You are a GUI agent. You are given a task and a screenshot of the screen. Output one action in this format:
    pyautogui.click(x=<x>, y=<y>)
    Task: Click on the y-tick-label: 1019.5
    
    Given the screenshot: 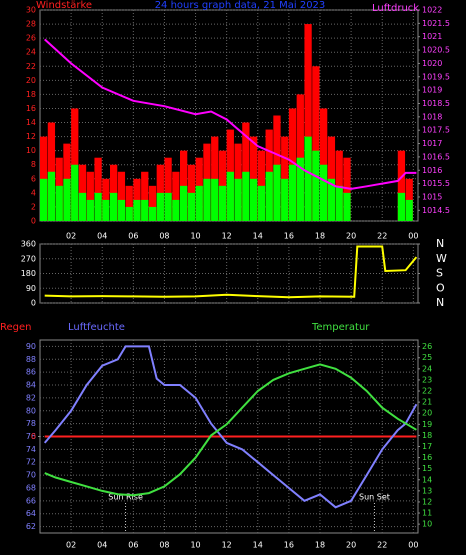 What is the action you would take?
    pyautogui.click(x=436, y=76)
    